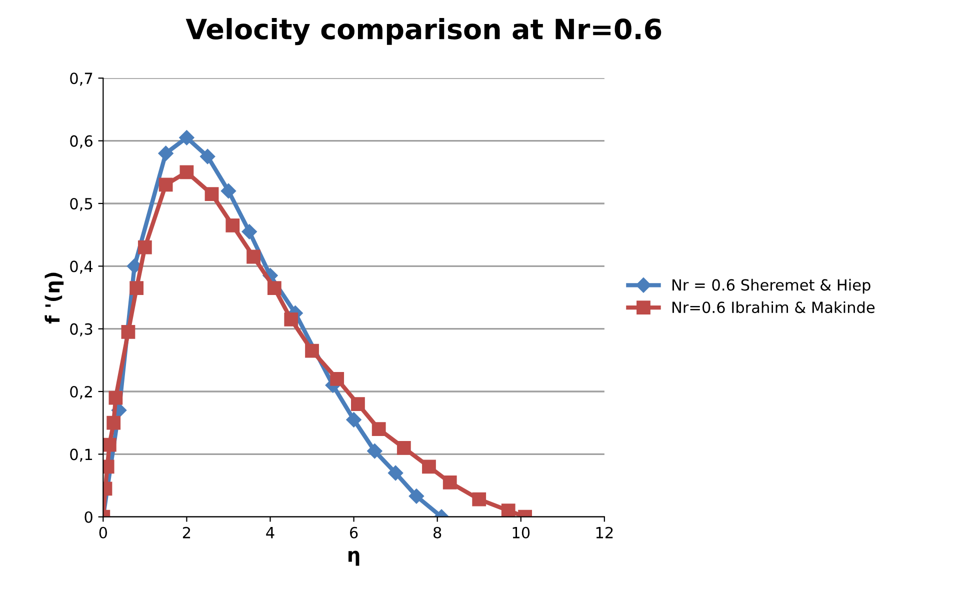 The height and width of the screenshot is (601, 964). What do you see at coordinates (424, 32) in the screenshot?
I see `chart-title: Velocity comparison at Nr=0.6` at bounding box center [424, 32].